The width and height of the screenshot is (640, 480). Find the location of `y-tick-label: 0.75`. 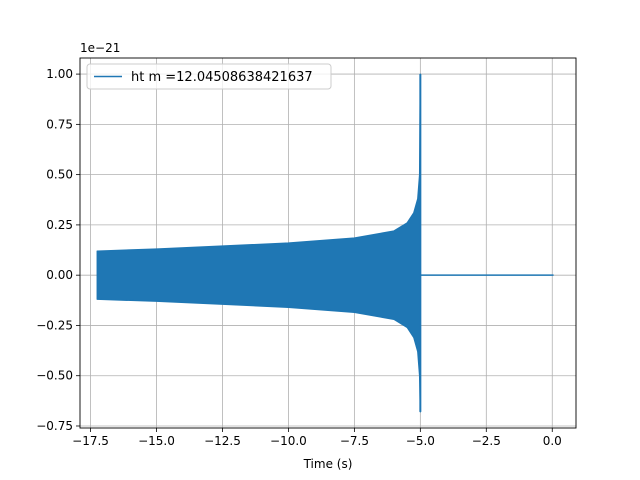

y-tick-label: 0.75 is located at coordinates (59, 124).